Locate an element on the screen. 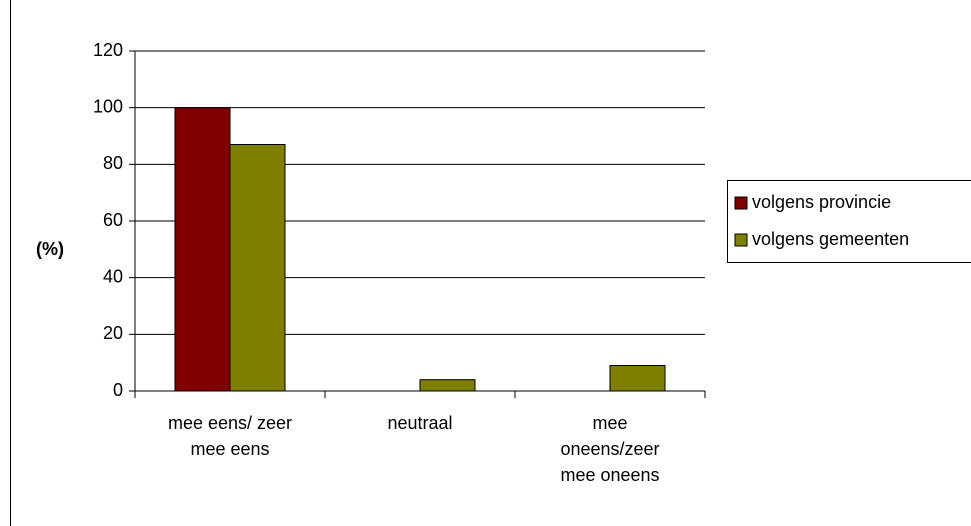 The width and height of the screenshot is (971, 526). legend-label: volgens provincie is located at coordinates (821, 202).